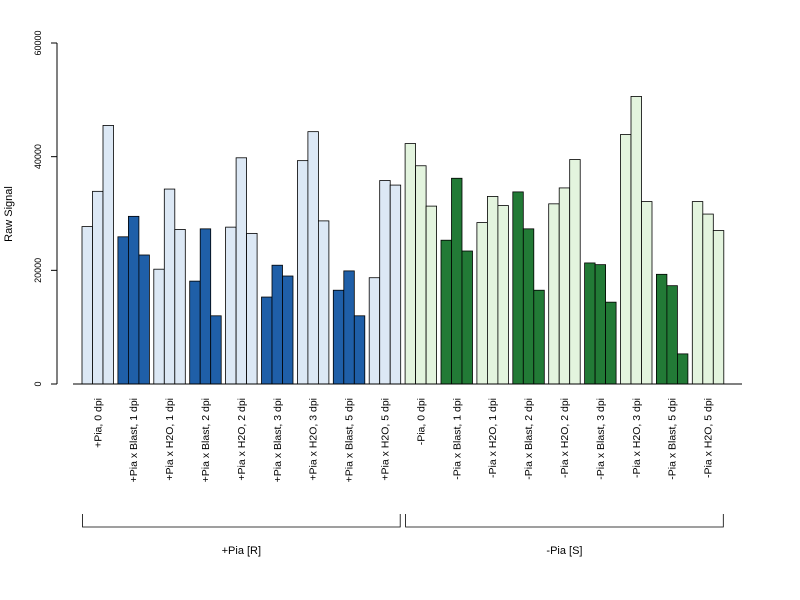  What do you see at coordinates (673, 439) in the screenshot?
I see `x-tick-label: -Pia x Blast, 5 dpi` at bounding box center [673, 439].